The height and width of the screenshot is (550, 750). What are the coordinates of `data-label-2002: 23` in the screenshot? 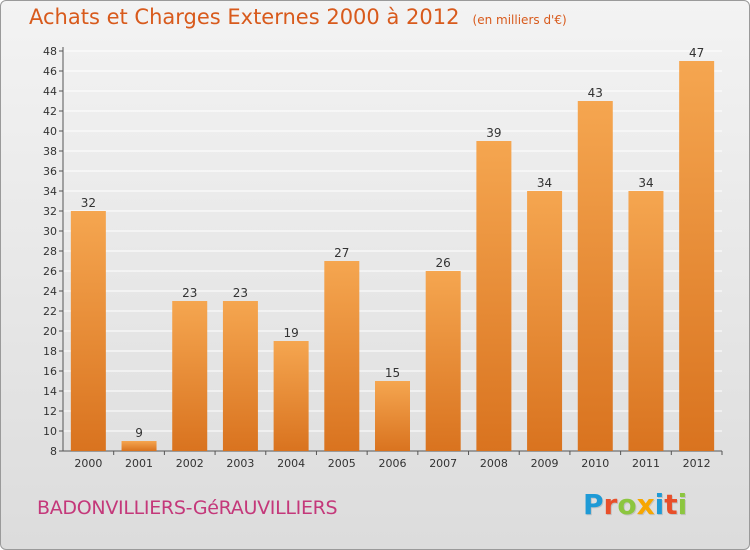 It's located at (189, 293).